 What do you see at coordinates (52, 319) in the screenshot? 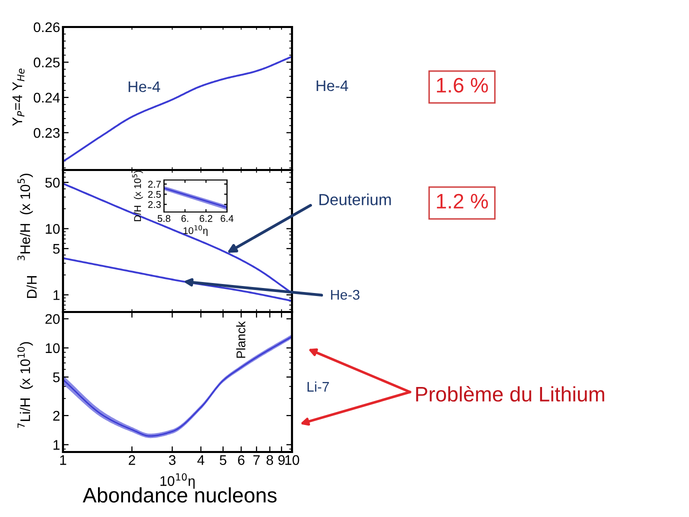
I see `y-tick-label: 20` at bounding box center [52, 319].